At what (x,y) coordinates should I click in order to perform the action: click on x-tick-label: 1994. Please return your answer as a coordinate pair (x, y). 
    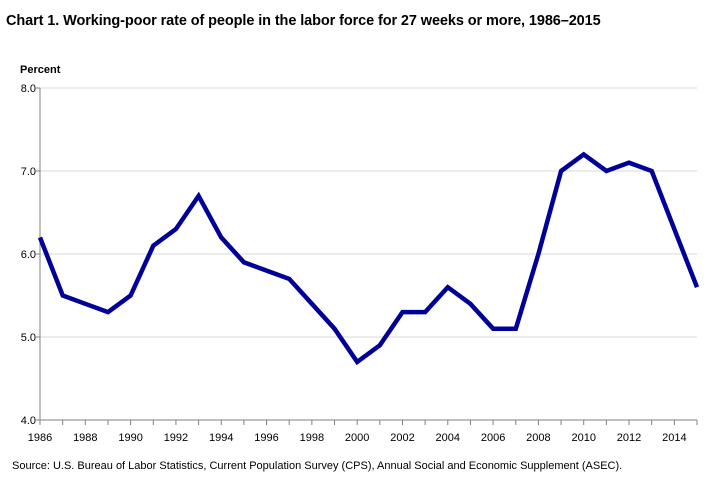
    Looking at the image, I should click on (221, 438).